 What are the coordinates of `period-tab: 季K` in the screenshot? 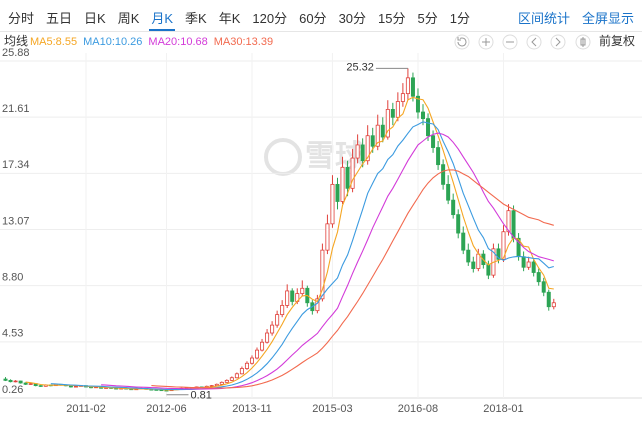 It's located at (196, 18).